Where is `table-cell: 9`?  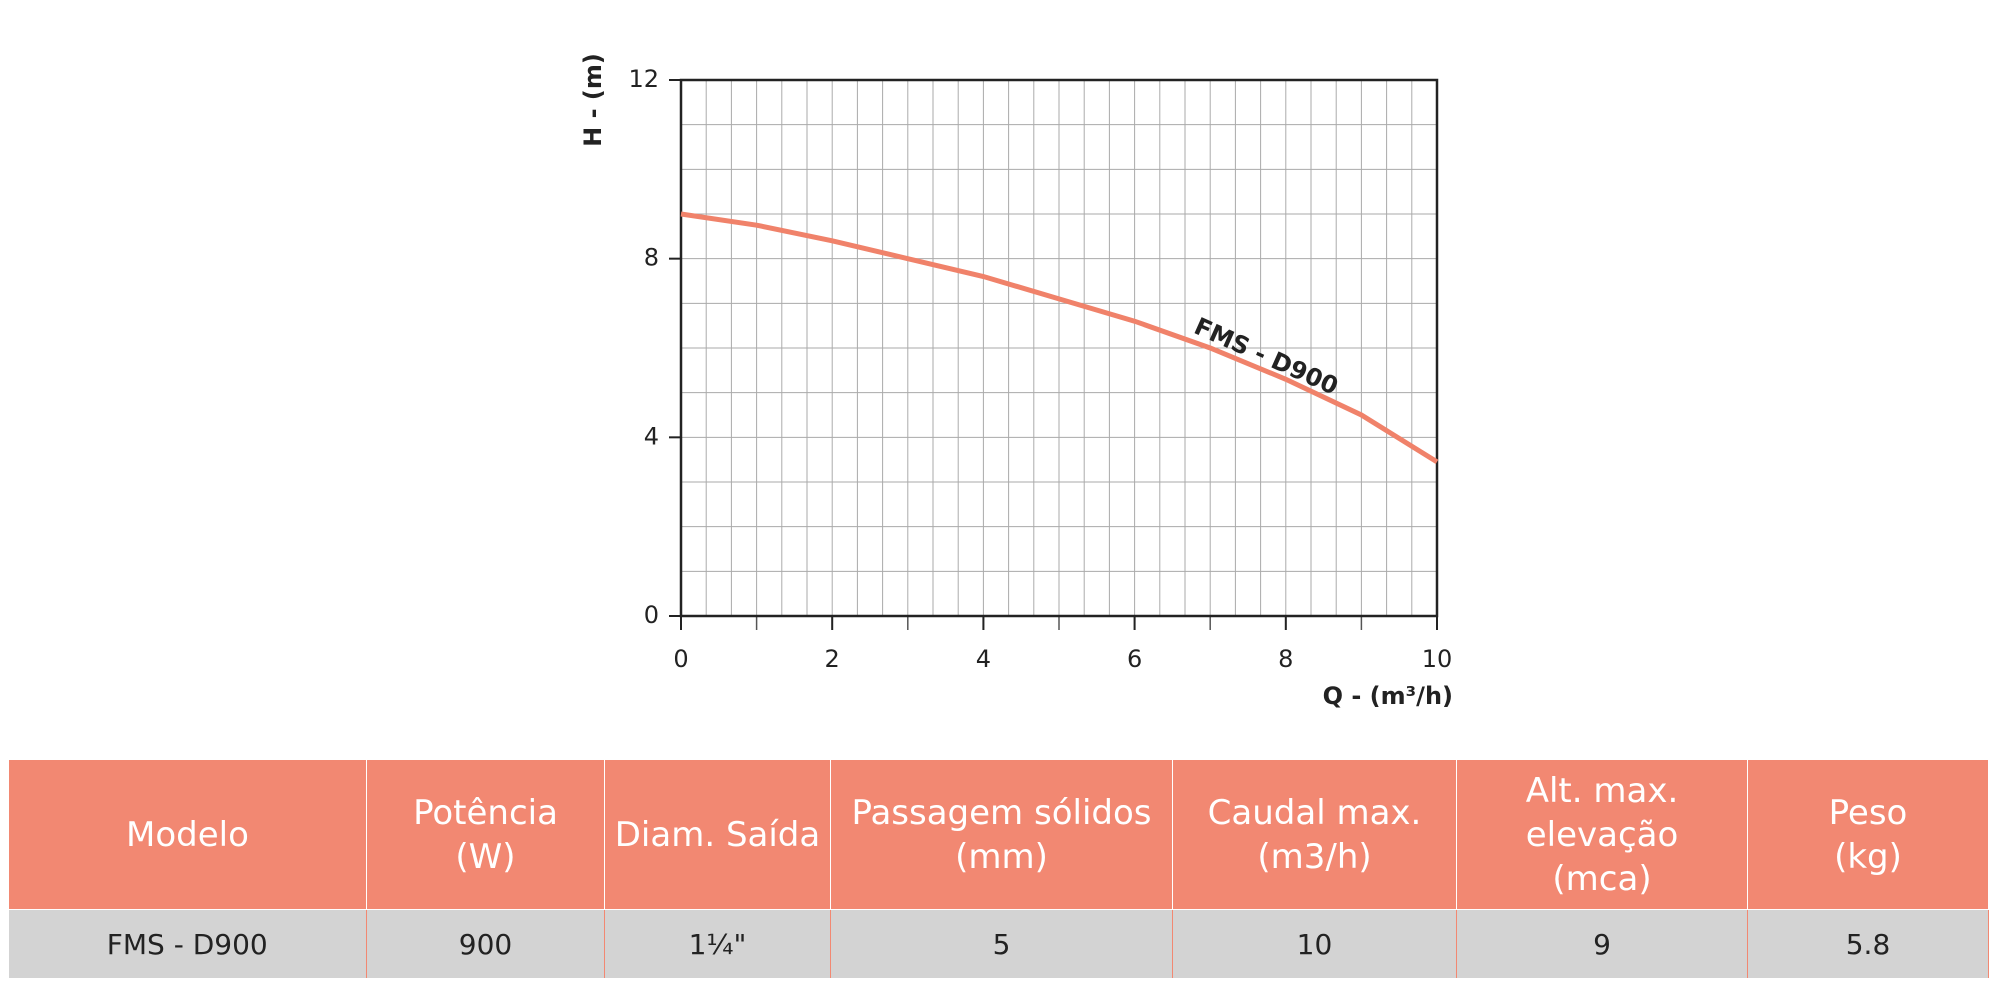
table-cell: 9 is located at coordinates (1602, 943).